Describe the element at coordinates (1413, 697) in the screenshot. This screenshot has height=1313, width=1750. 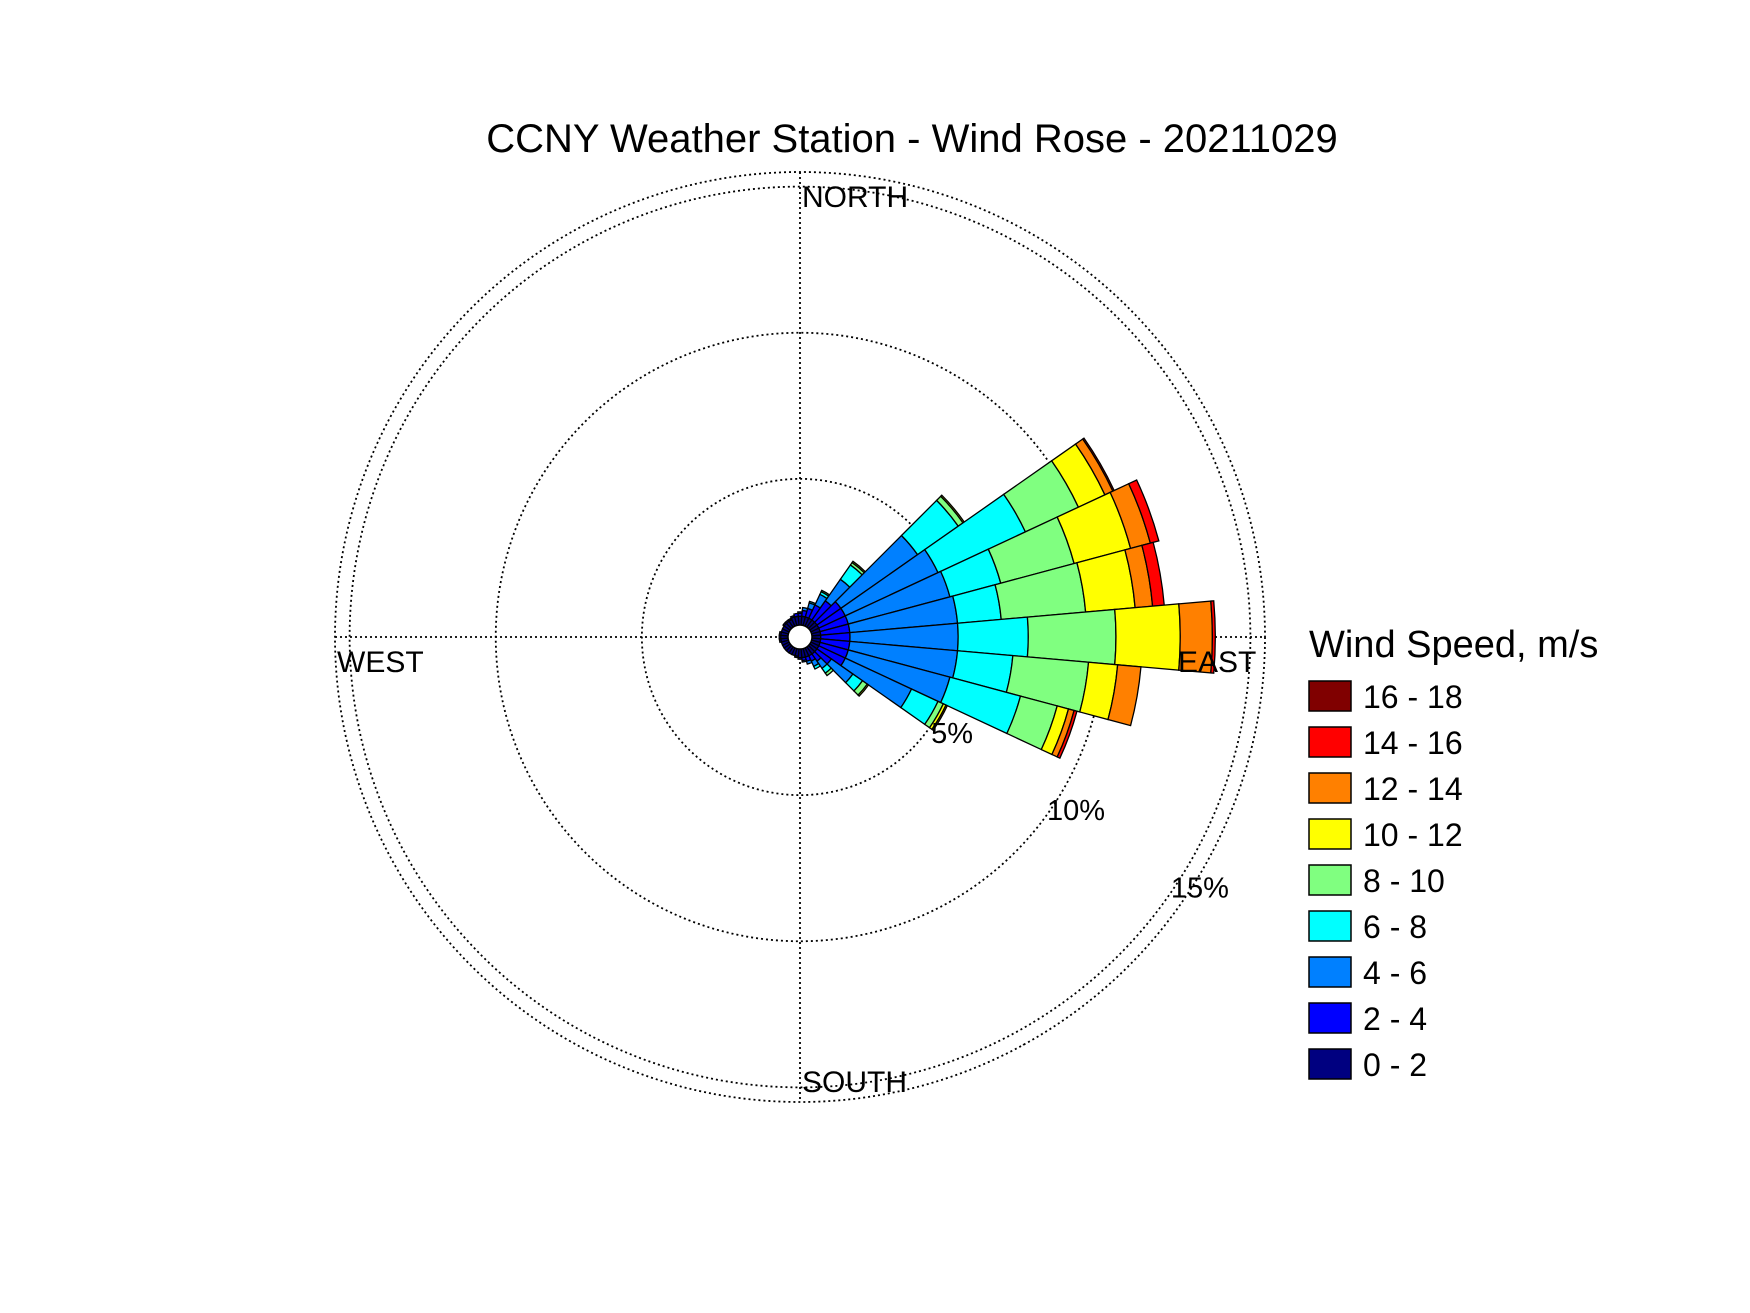
I see `legend-label: 16 - 18` at that location.